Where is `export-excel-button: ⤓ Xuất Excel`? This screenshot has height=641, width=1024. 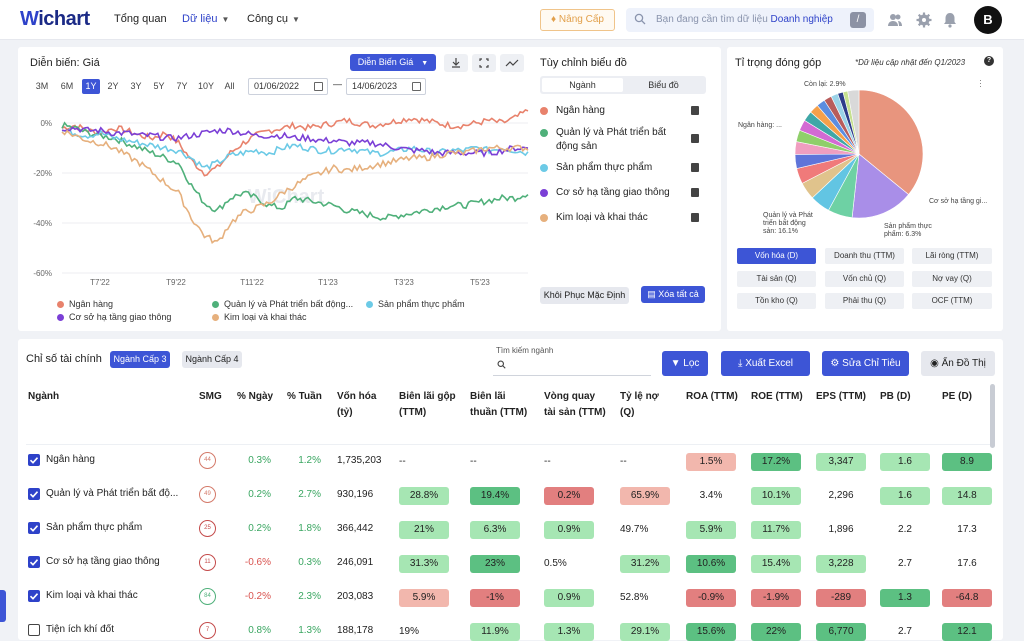
export-excel-button: ⤓ Xuất Excel is located at coordinates (765, 363).